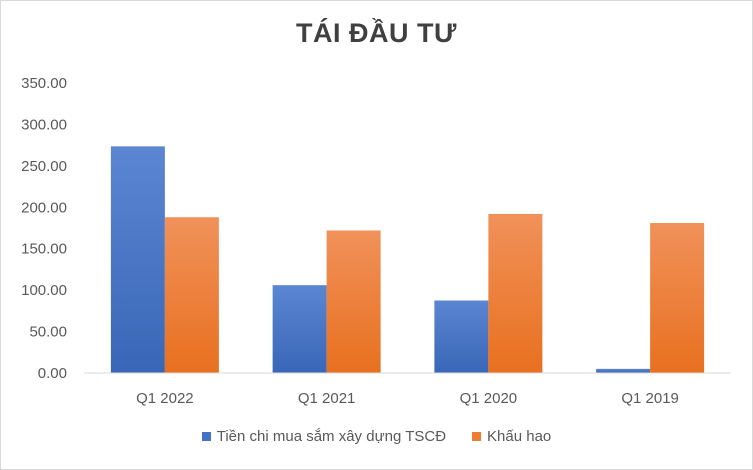 Image resolution: width=753 pixels, height=470 pixels. Describe the element at coordinates (331, 436) in the screenshot. I see `legend-label: Tiền chi mua sắm xây dựng TSCĐ` at that location.